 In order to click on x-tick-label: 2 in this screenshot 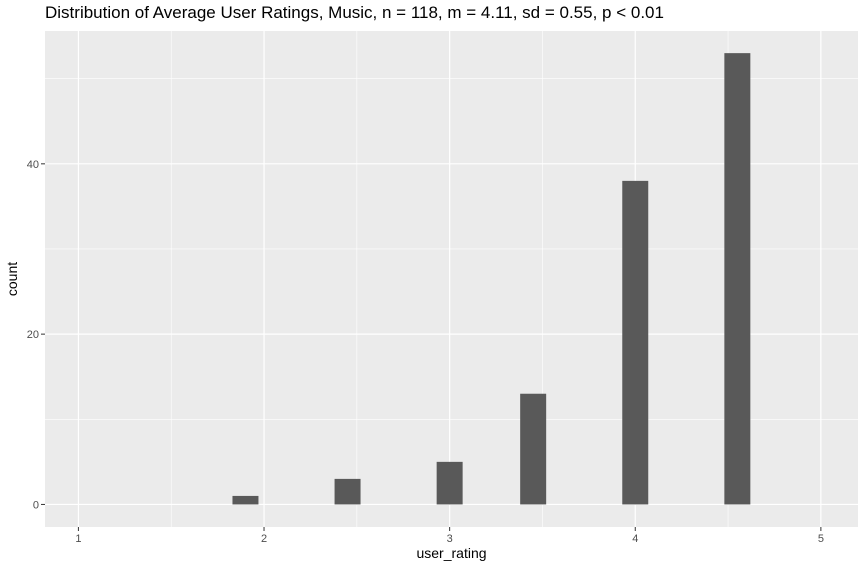, I will do `click(264, 539)`.